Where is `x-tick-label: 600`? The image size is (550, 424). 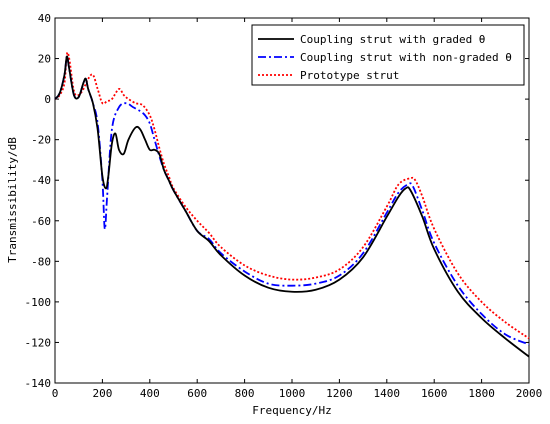 x-tick-label: 600 is located at coordinates (197, 393).